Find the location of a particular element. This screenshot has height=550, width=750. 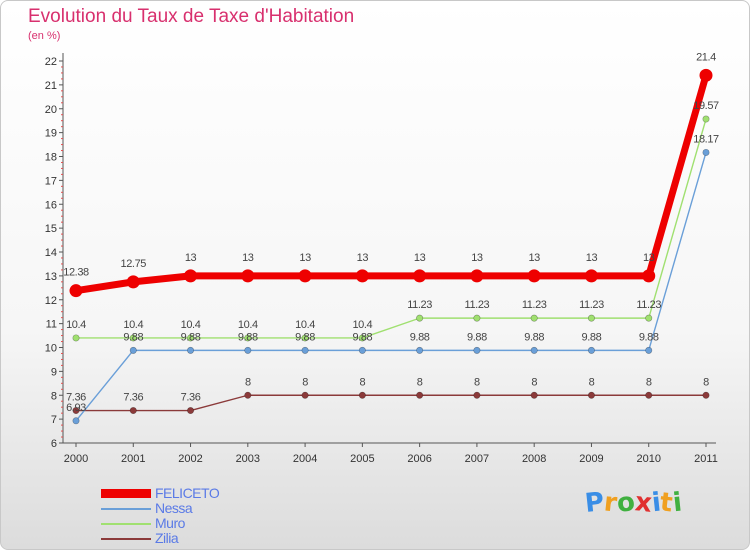

data-label-muro: 19.57 is located at coordinates (706, 106).